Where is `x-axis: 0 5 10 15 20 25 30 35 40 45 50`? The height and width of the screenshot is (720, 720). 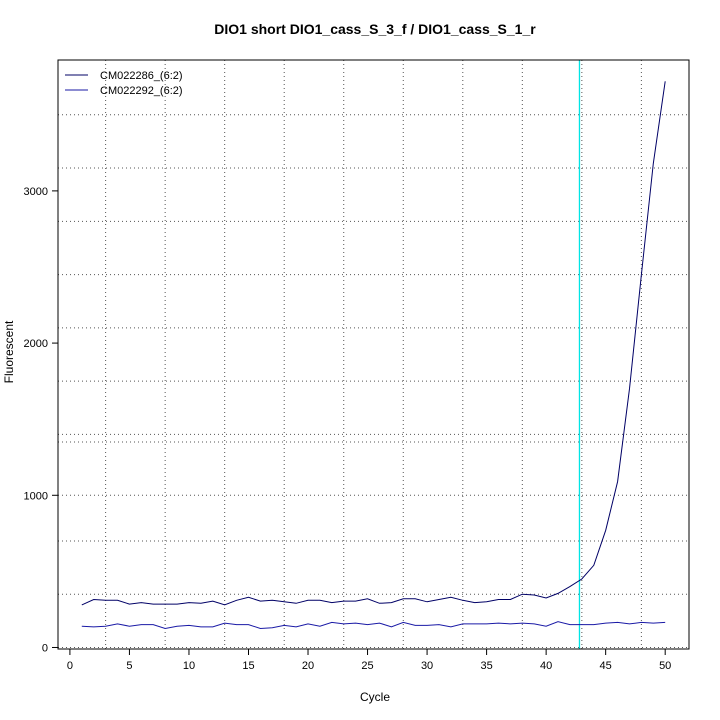 x-axis: 0 5 10 15 20 25 30 35 40 45 50 is located at coordinates (369, 660).